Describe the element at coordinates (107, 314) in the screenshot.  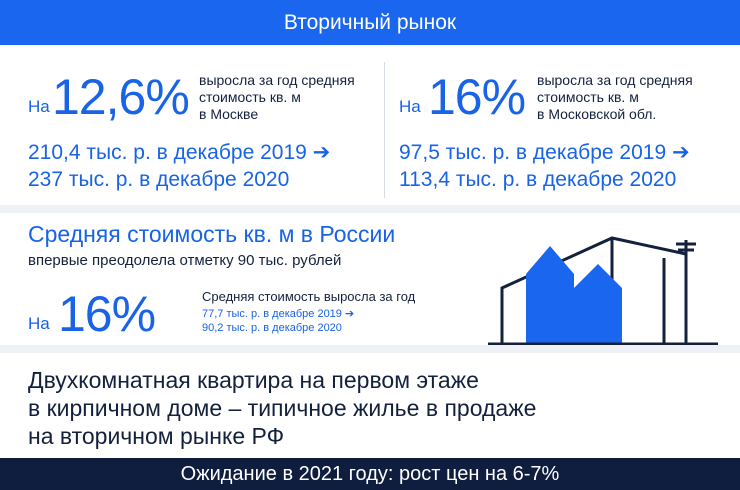
I see `russia-percent: 16%` at that location.